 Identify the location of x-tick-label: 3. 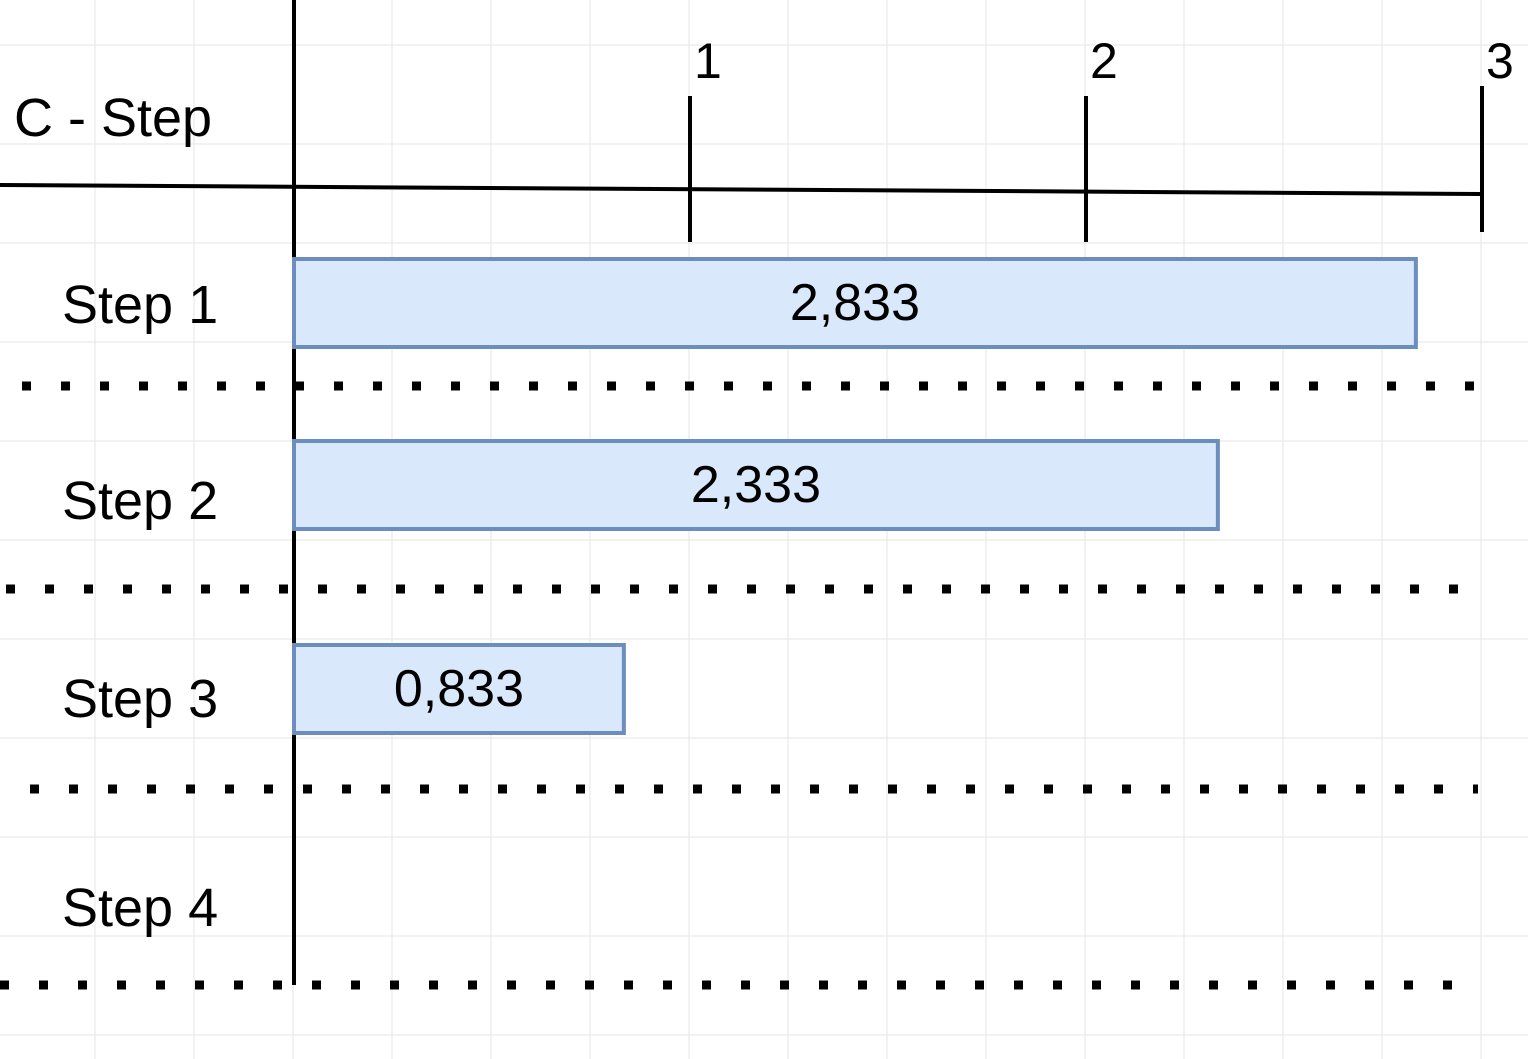
(1500, 61).